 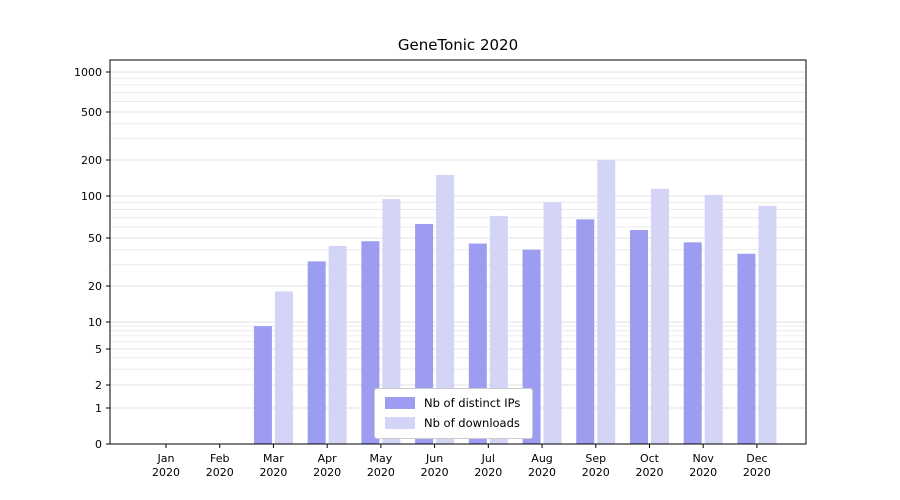 I want to click on legend: Nb of distinct IPs Nb of downloads, so click(x=454, y=413).